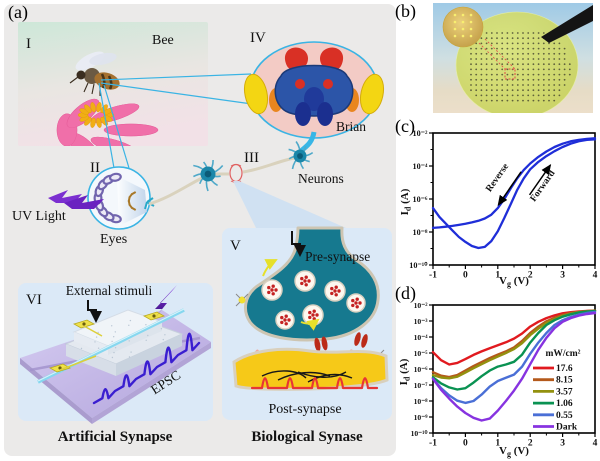 The height and width of the screenshot is (461, 600). I want to click on device-block, so click(124, 342).